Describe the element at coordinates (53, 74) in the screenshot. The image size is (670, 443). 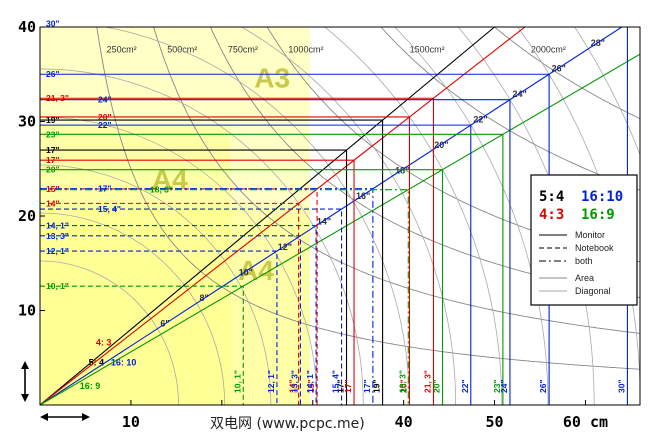
I see `screen-ylabel-14: 26"` at that location.